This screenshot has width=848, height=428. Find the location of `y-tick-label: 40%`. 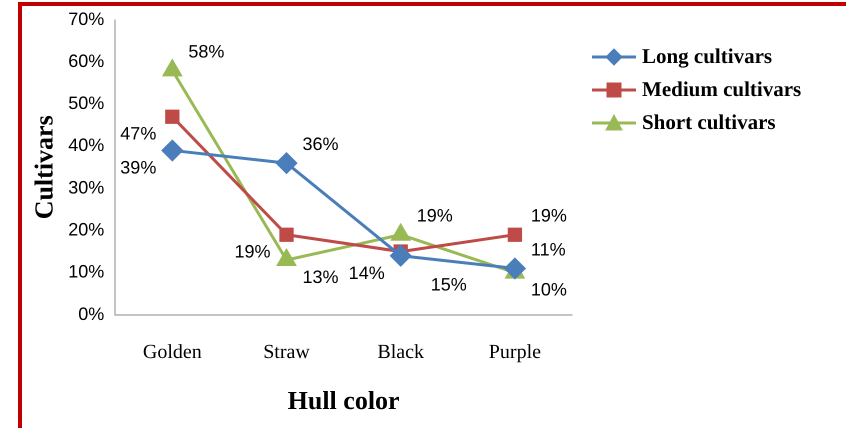

y-tick-label: 40% is located at coordinates (86, 145).